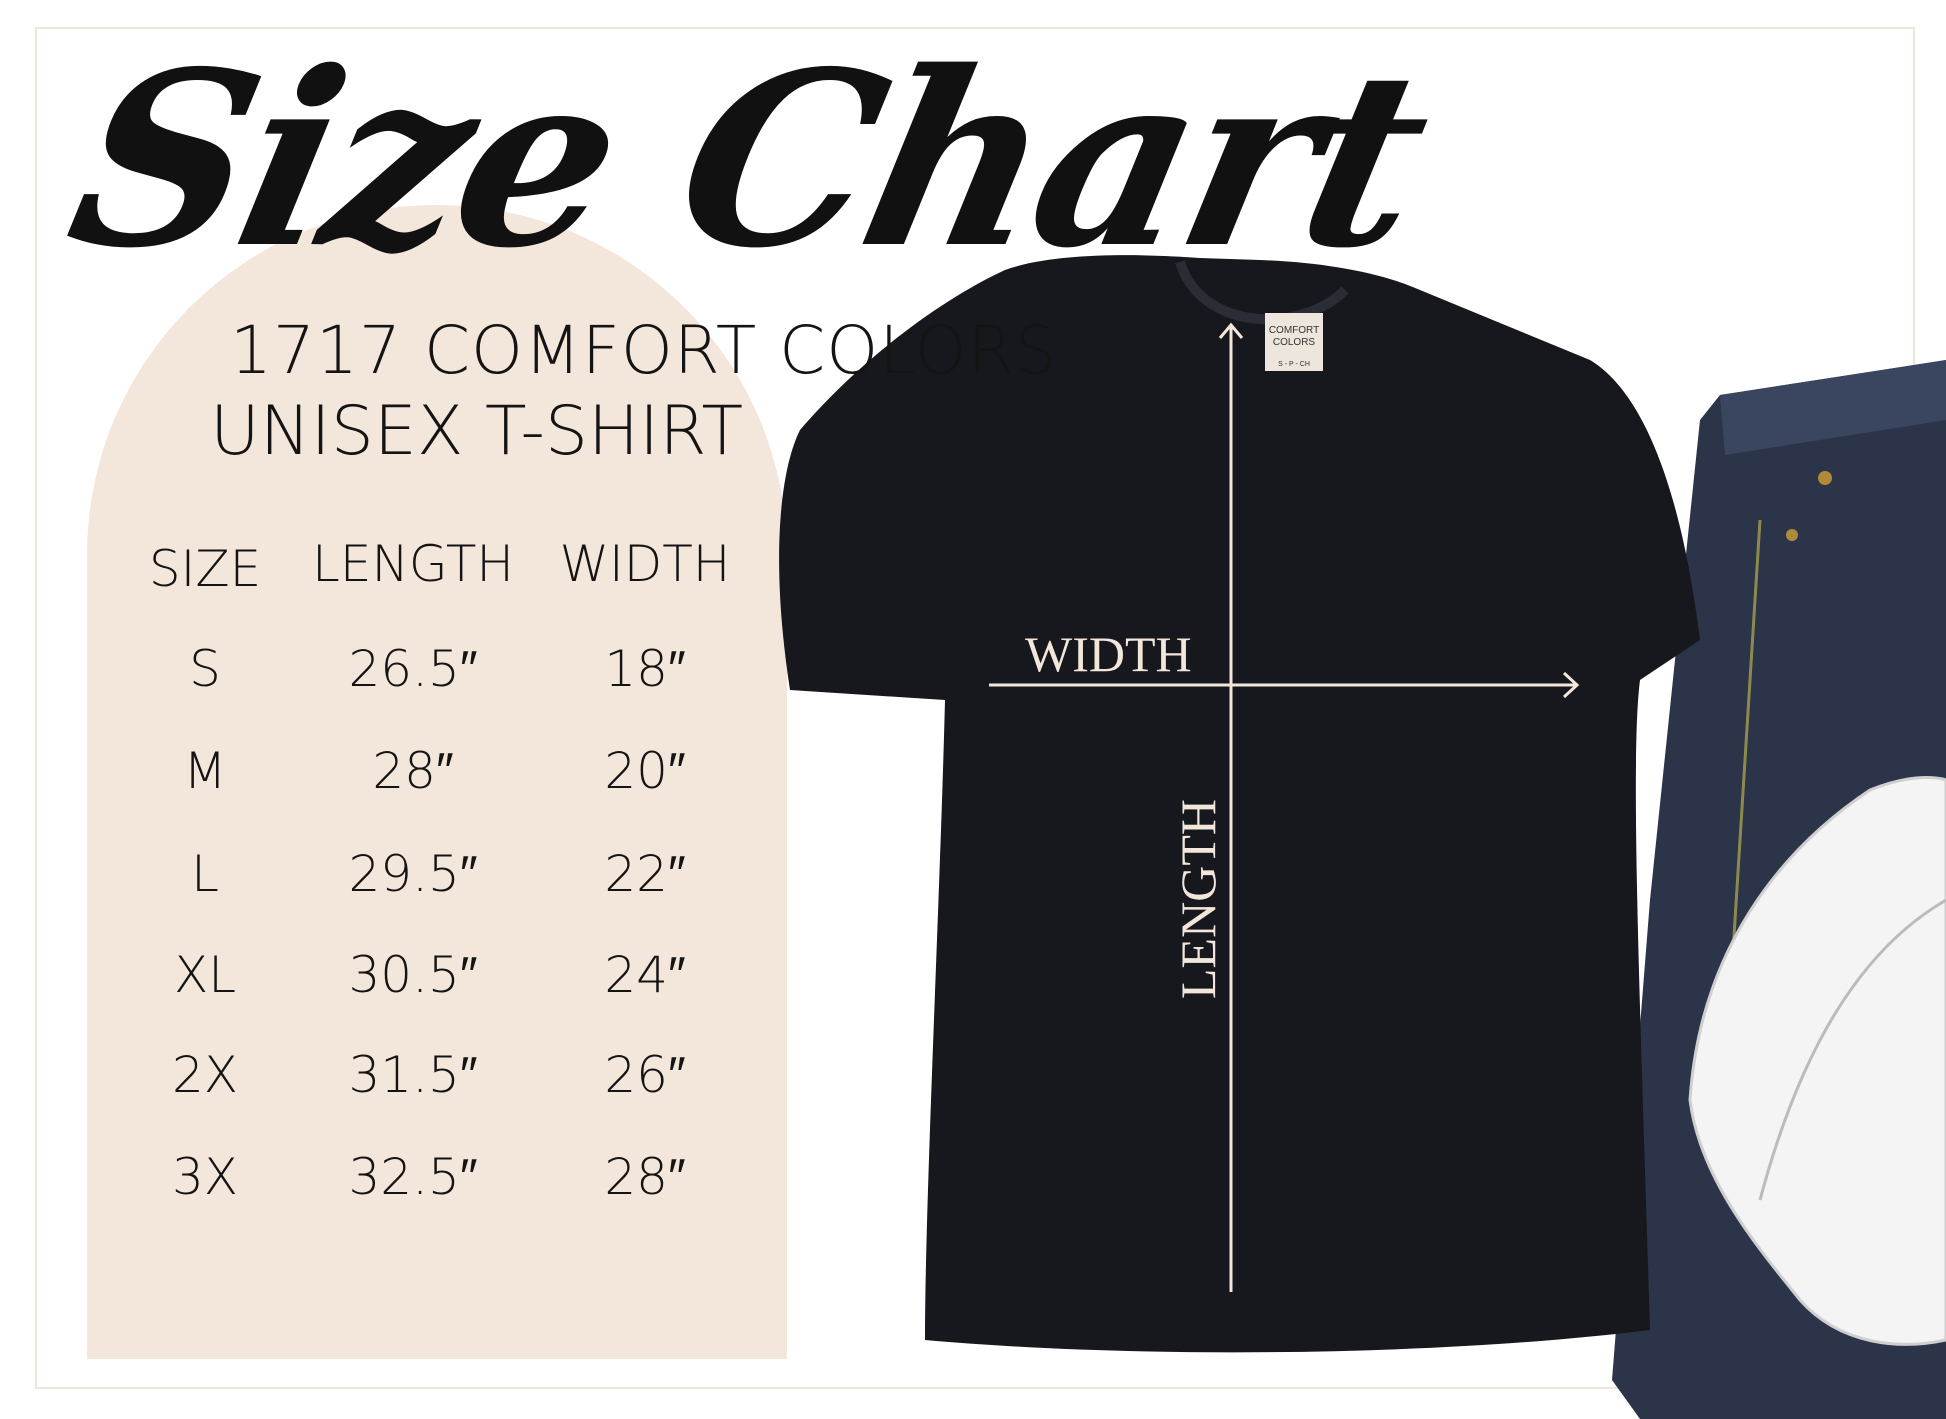 This screenshot has height=1419, width=1946. I want to click on svg-text: COMFORT, so click(1294, 330).